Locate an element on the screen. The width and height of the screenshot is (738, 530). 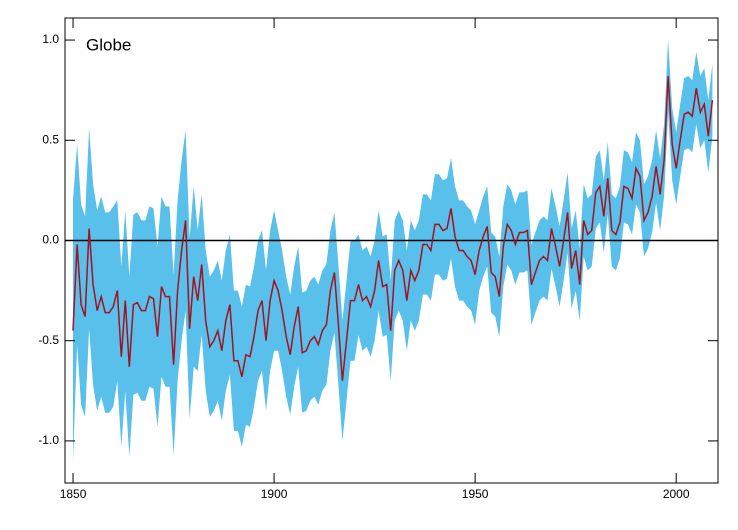
y-tick-label: -0.5 is located at coordinates (48, 340).